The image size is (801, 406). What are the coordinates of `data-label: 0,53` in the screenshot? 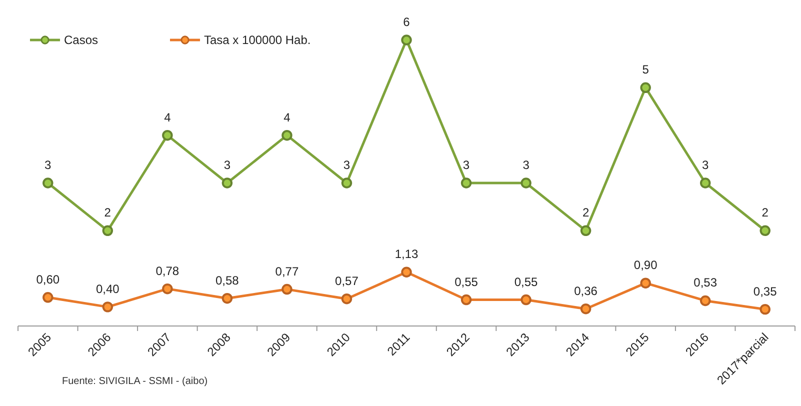 It's located at (706, 283).